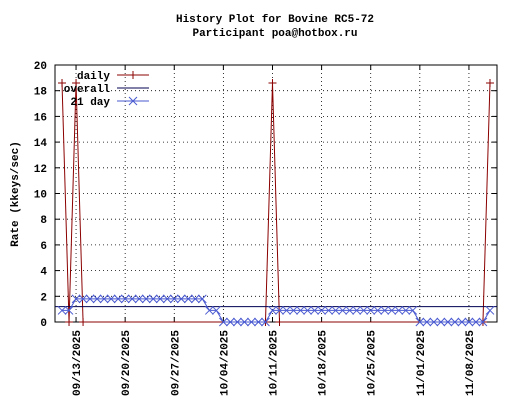 Image resolution: width=520 pixels, height=400 pixels. Describe the element at coordinates (43, 324) in the screenshot. I see `y-tick-label: 0` at that location.